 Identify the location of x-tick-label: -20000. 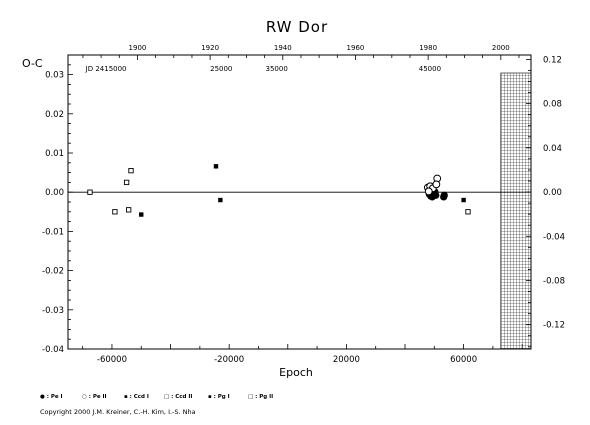
(229, 360).